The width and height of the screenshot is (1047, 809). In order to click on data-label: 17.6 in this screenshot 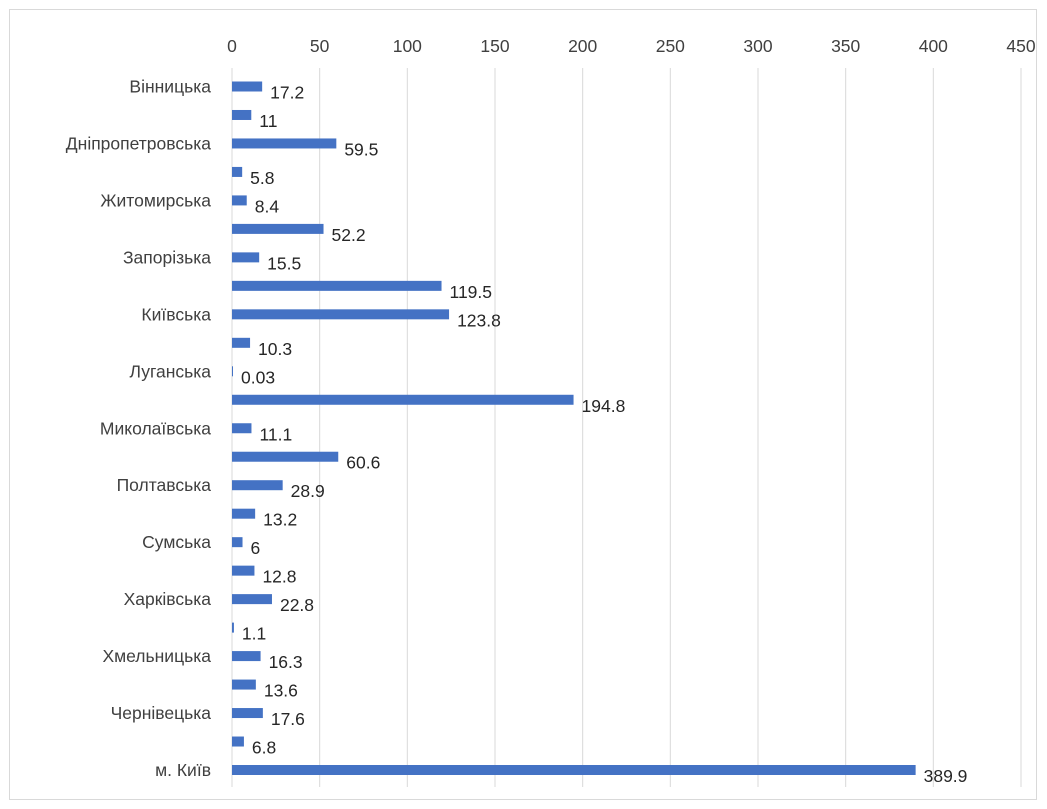, I will do `click(288, 719)`.